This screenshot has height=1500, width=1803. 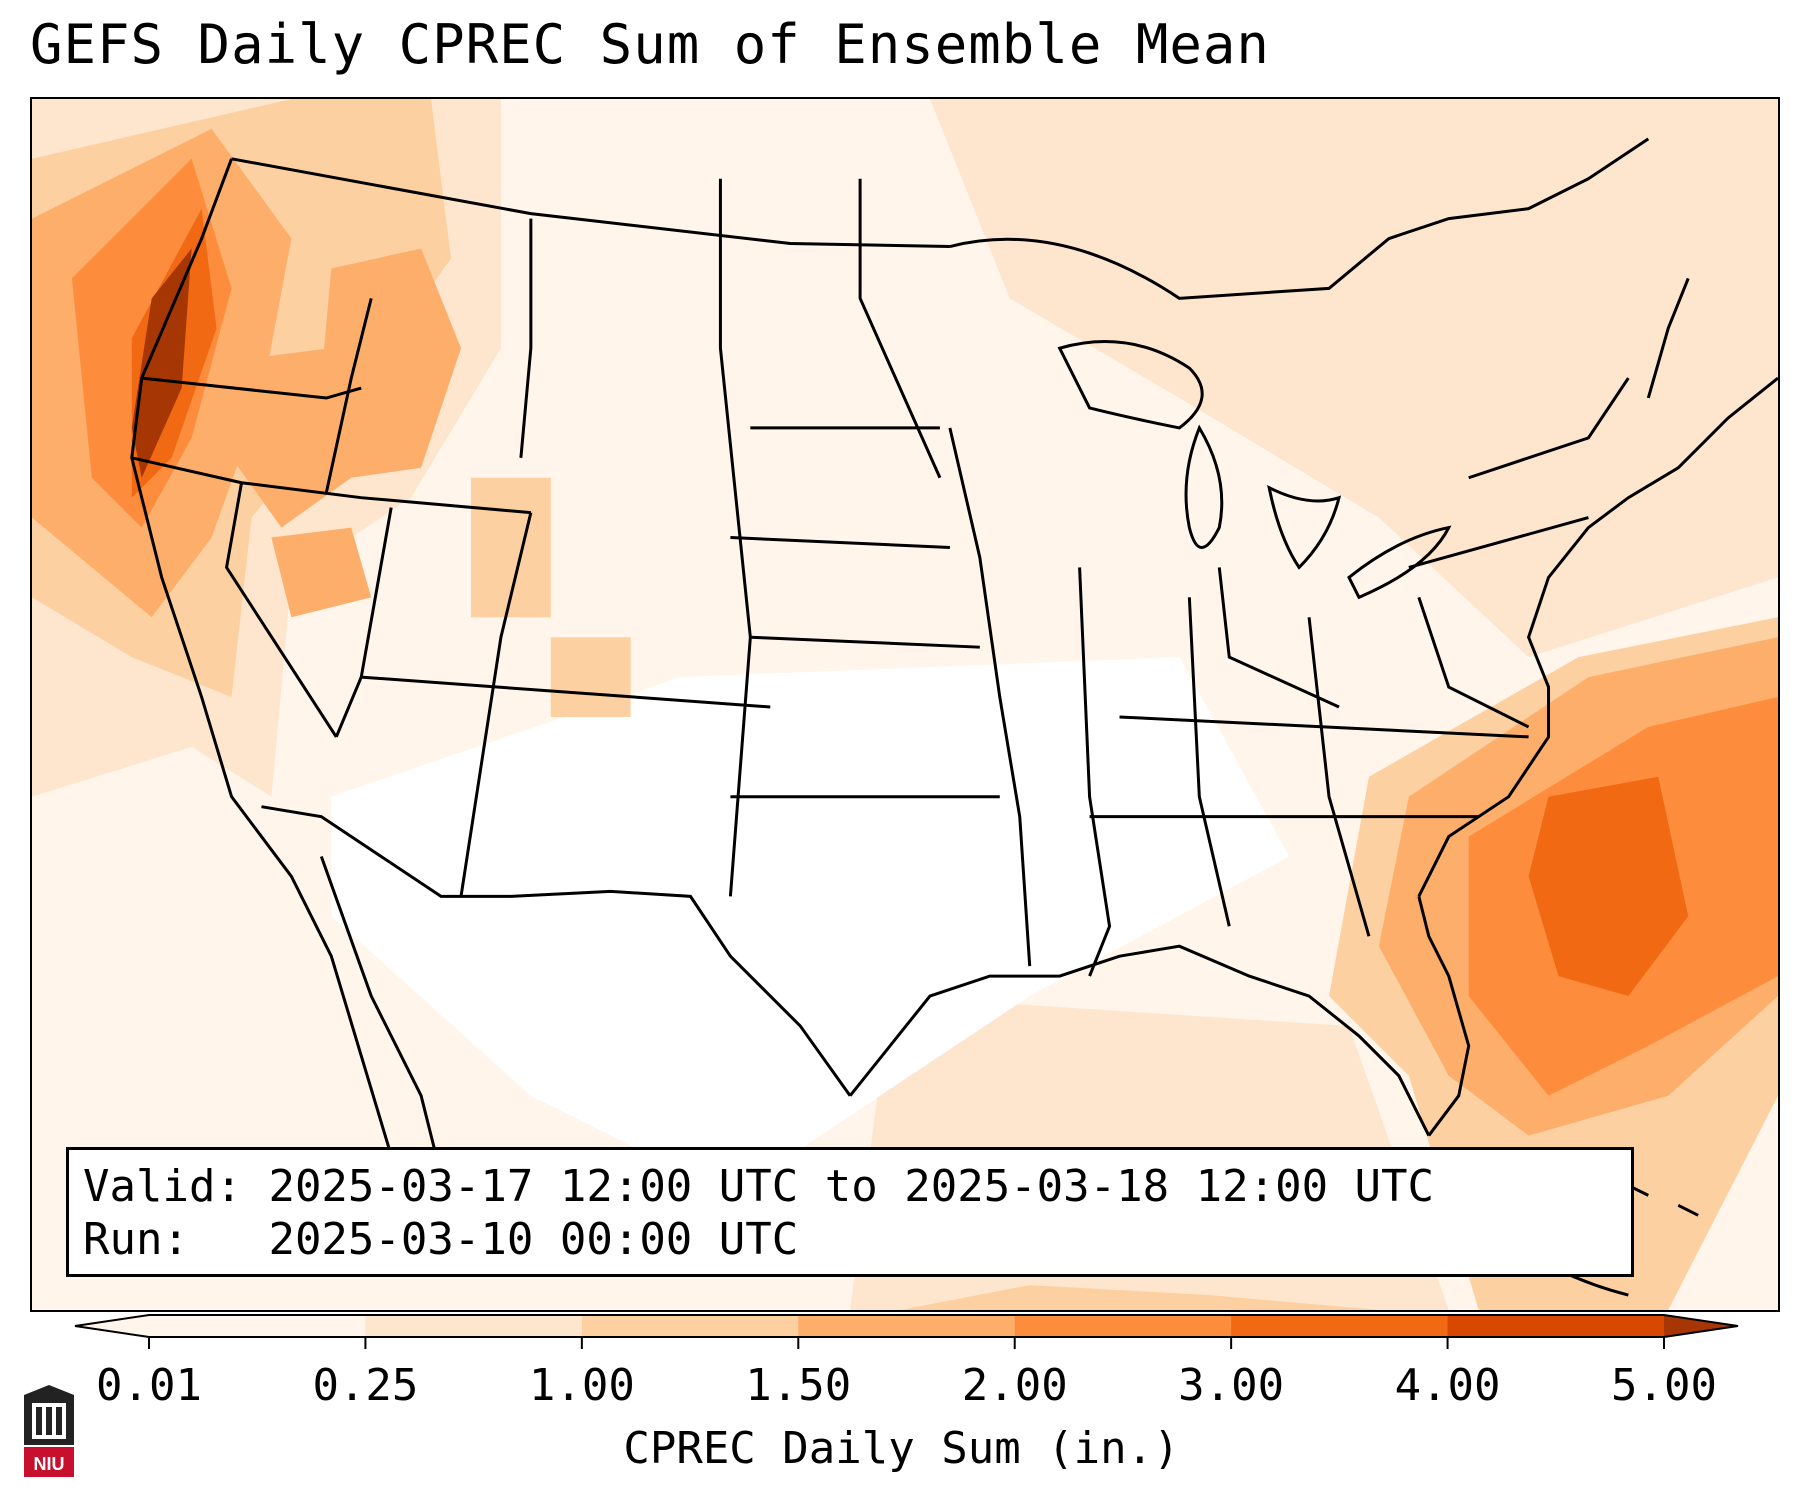 I want to click on state-line-nd-co, so click(x=735, y=537).